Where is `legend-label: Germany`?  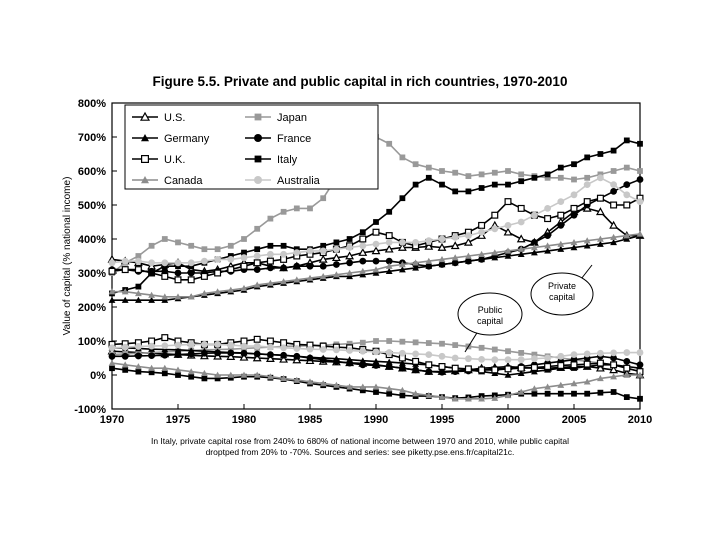
legend-label: Germany is located at coordinates (187, 139).